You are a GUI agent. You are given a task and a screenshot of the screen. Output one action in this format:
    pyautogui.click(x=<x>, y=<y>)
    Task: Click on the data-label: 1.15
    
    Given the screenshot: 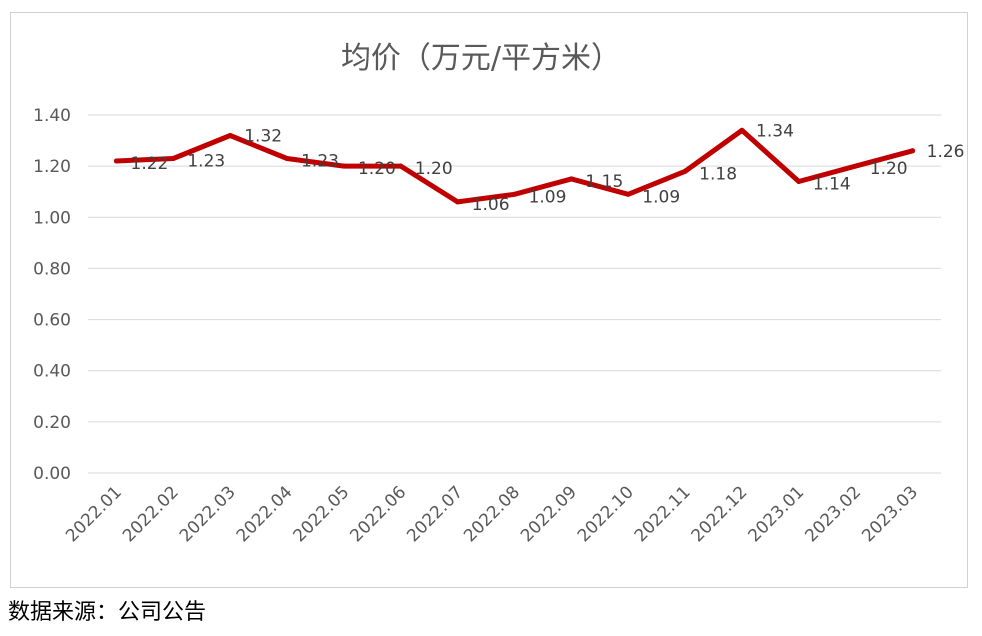 What is the action you would take?
    pyautogui.click(x=604, y=182)
    